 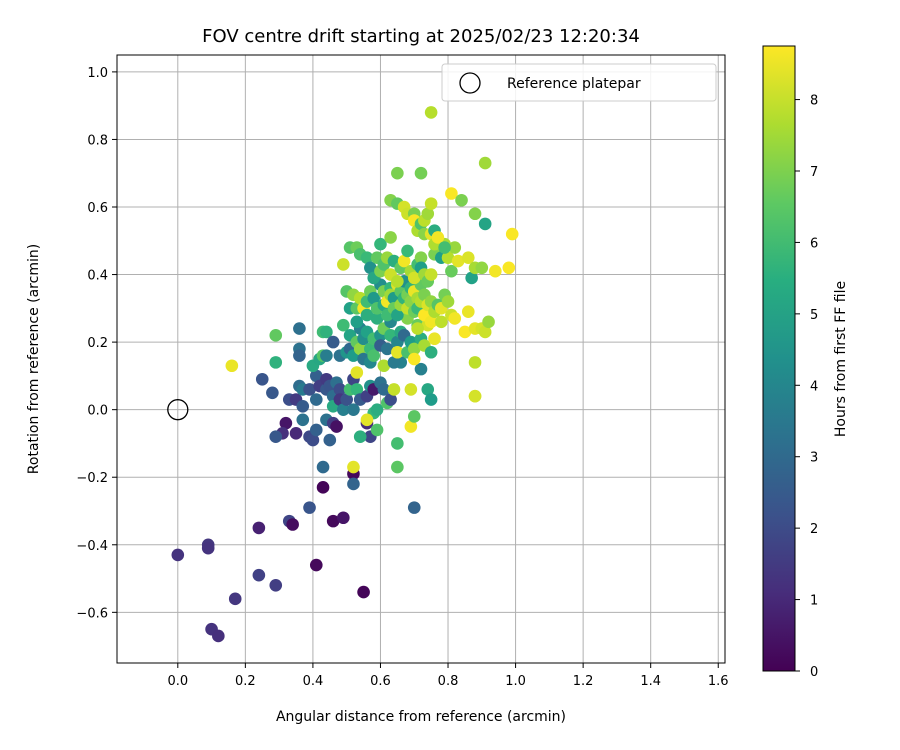 I want to click on colorbar-tick-label: 0, so click(x=814, y=672).